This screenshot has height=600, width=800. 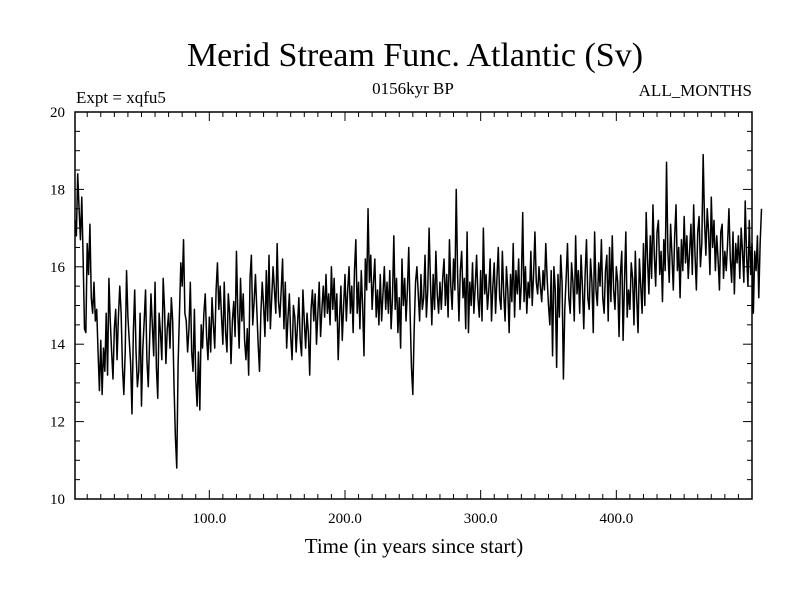 What do you see at coordinates (58, 268) in the screenshot?
I see `y-tick-label: 16` at bounding box center [58, 268].